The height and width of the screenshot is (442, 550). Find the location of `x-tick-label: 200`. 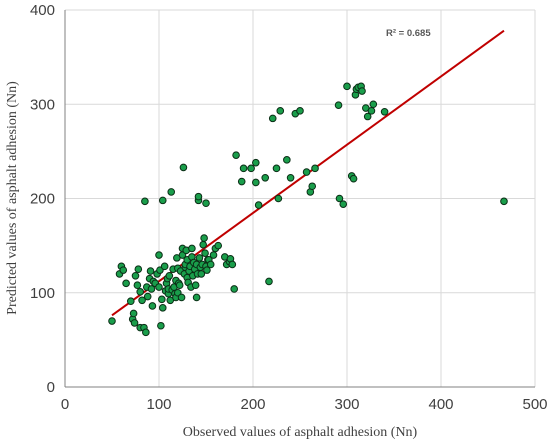

x-tick-label: 200 is located at coordinates (252, 404).